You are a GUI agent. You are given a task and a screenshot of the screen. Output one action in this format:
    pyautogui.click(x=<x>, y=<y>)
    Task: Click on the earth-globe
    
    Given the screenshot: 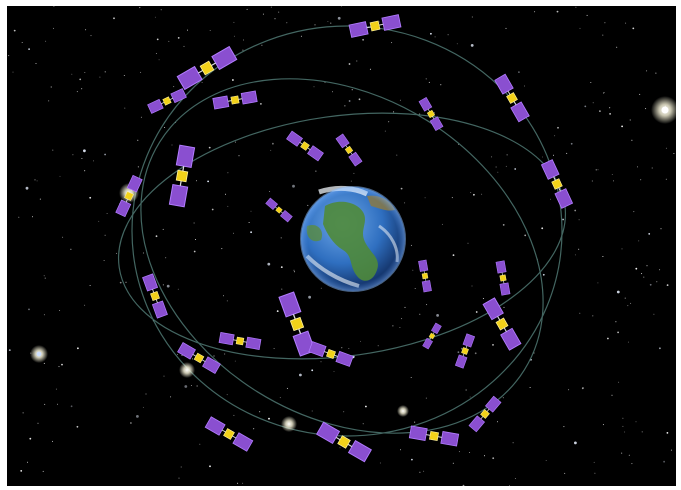 What is the action you would take?
    pyautogui.click(x=353, y=238)
    